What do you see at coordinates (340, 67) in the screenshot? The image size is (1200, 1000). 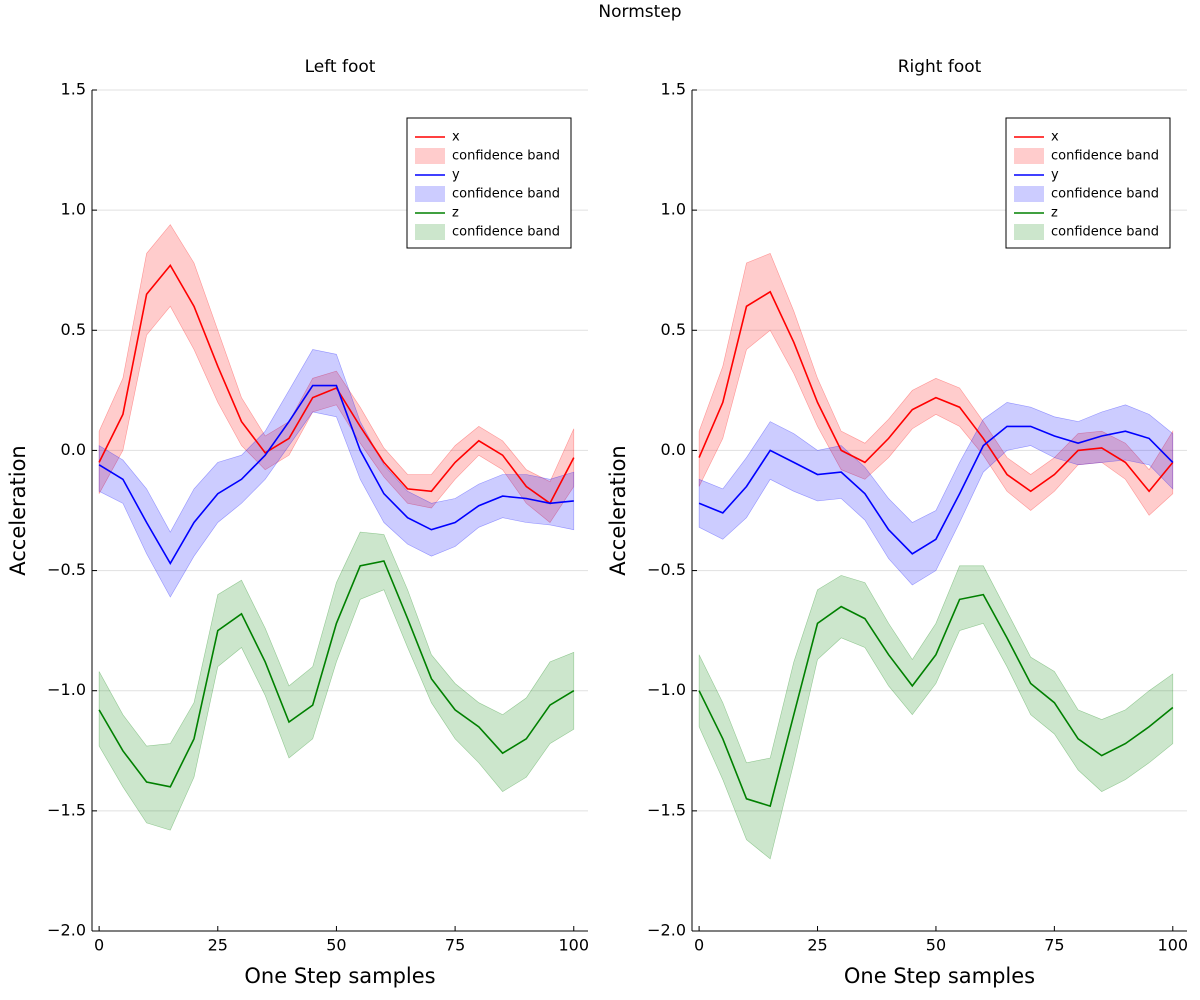 I see `plot-title: Left foot` at bounding box center [340, 67].